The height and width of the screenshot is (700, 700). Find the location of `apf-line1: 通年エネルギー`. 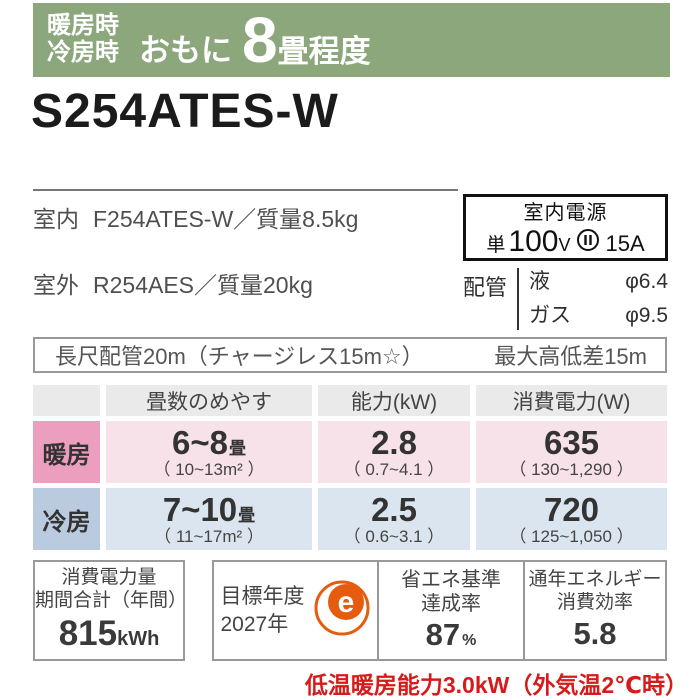

apf-line1: 通年エネルギー is located at coordinates (595, 580).